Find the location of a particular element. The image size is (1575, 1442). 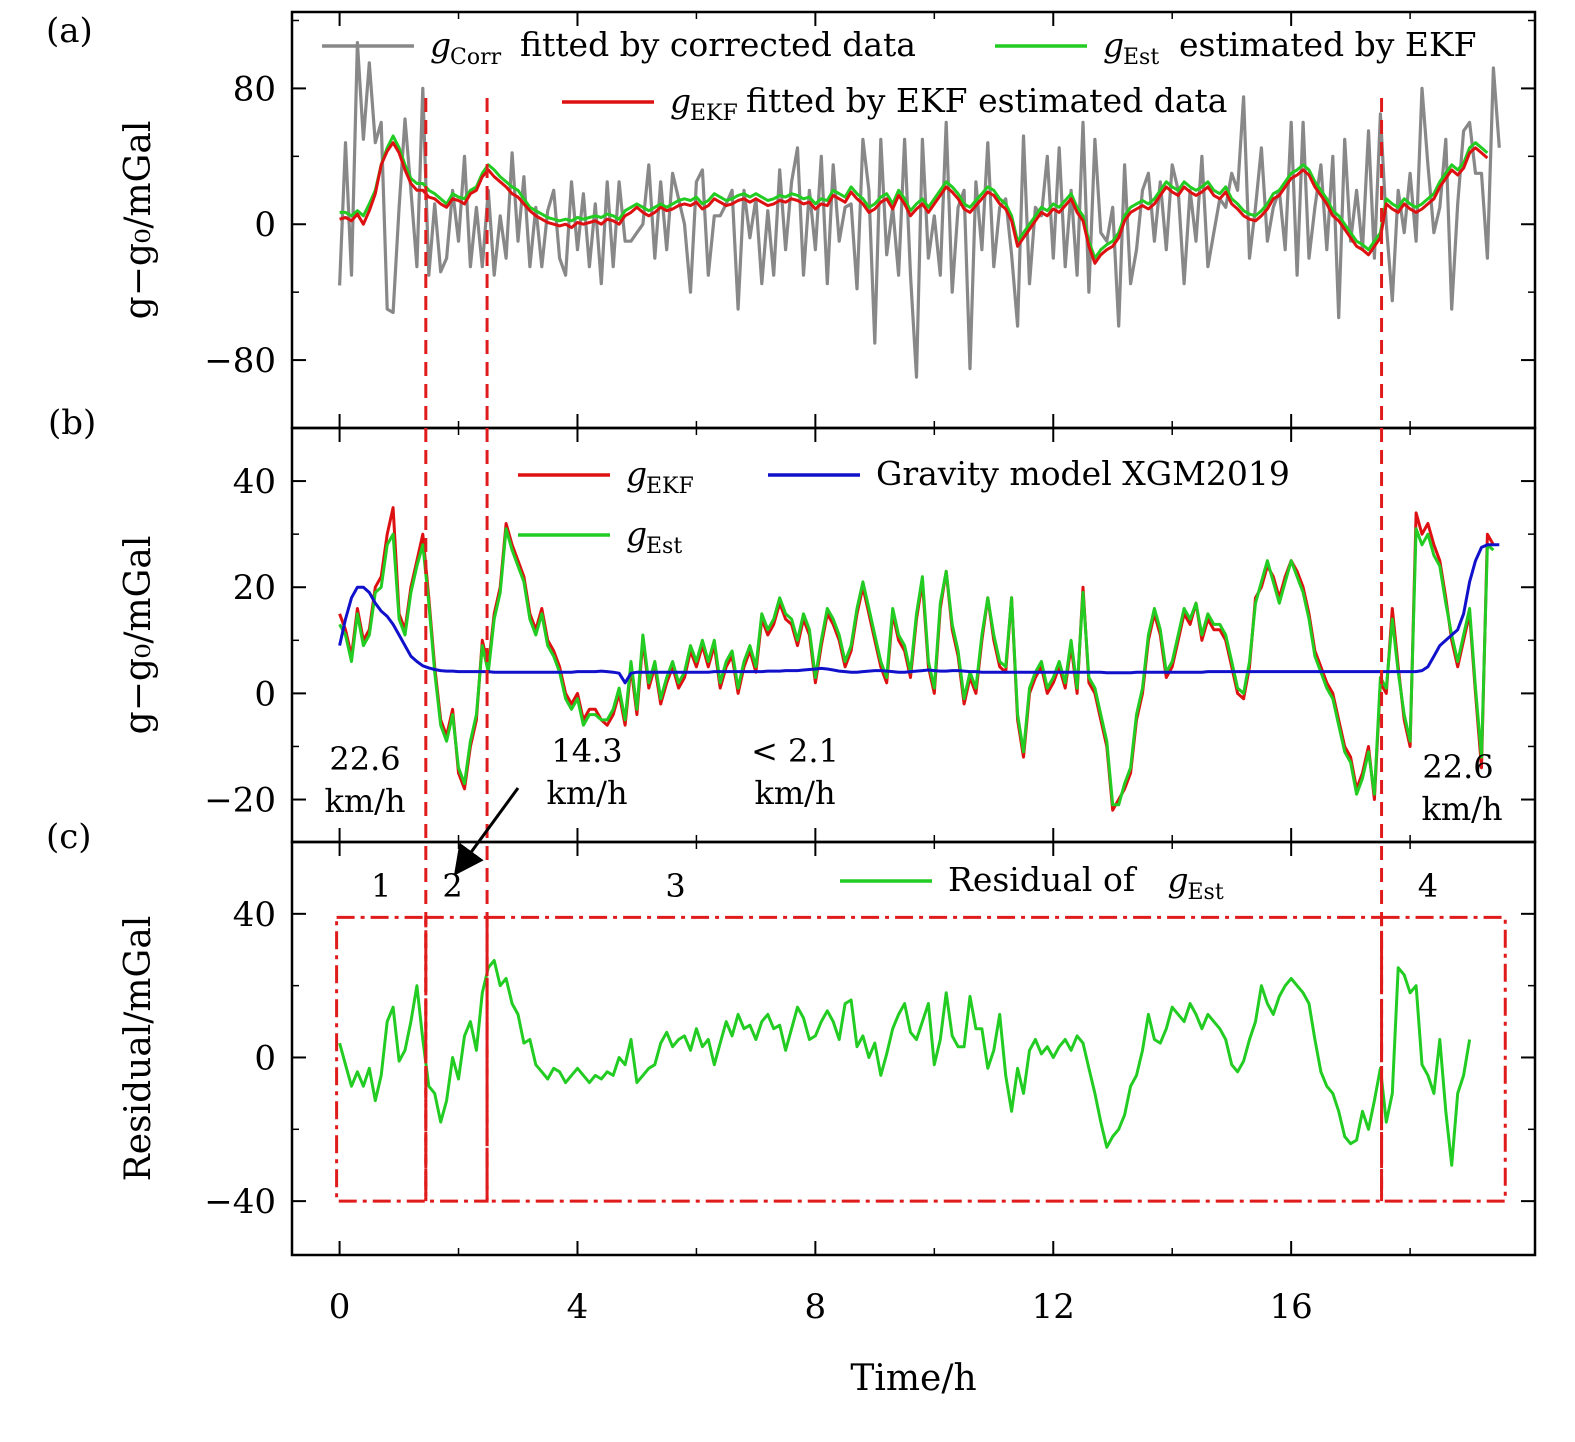

region-label: 1 is located at coordinates (381, 886).